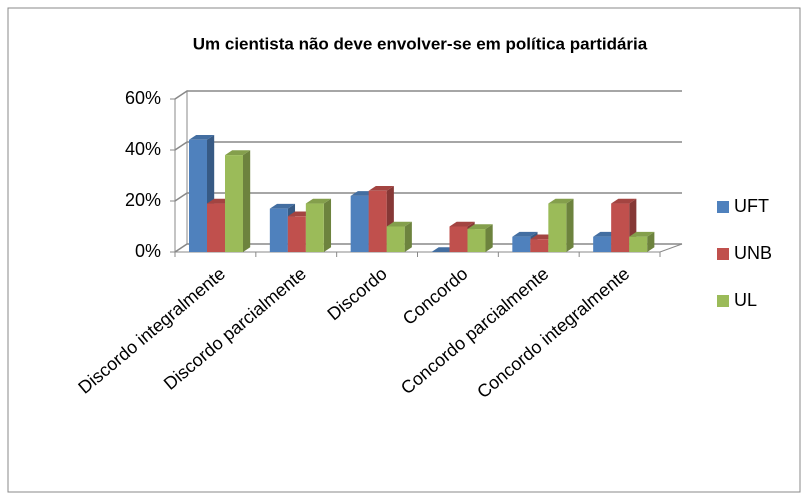 The width and height of the screenshot is (809, 501). I want to click on y-tick-label: 20%, so click(143, 200).